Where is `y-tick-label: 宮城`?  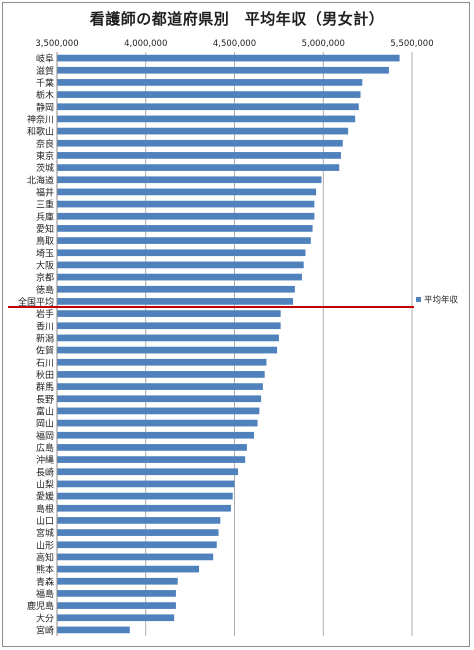
y-tick-label: 宮城 is located at coordinates (45, 533).